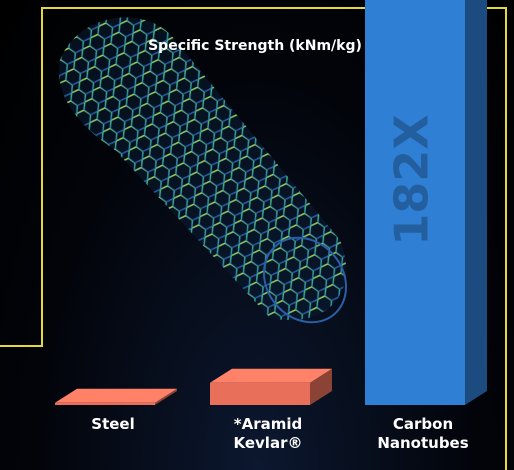 Image resolution: width=514 pixels, height=470 pixels. What do you see at coordinates (268, 433) in the screenshot?
I see `x-tick-label: *Aramid Kevlar®` at bounding box center [268, 433].